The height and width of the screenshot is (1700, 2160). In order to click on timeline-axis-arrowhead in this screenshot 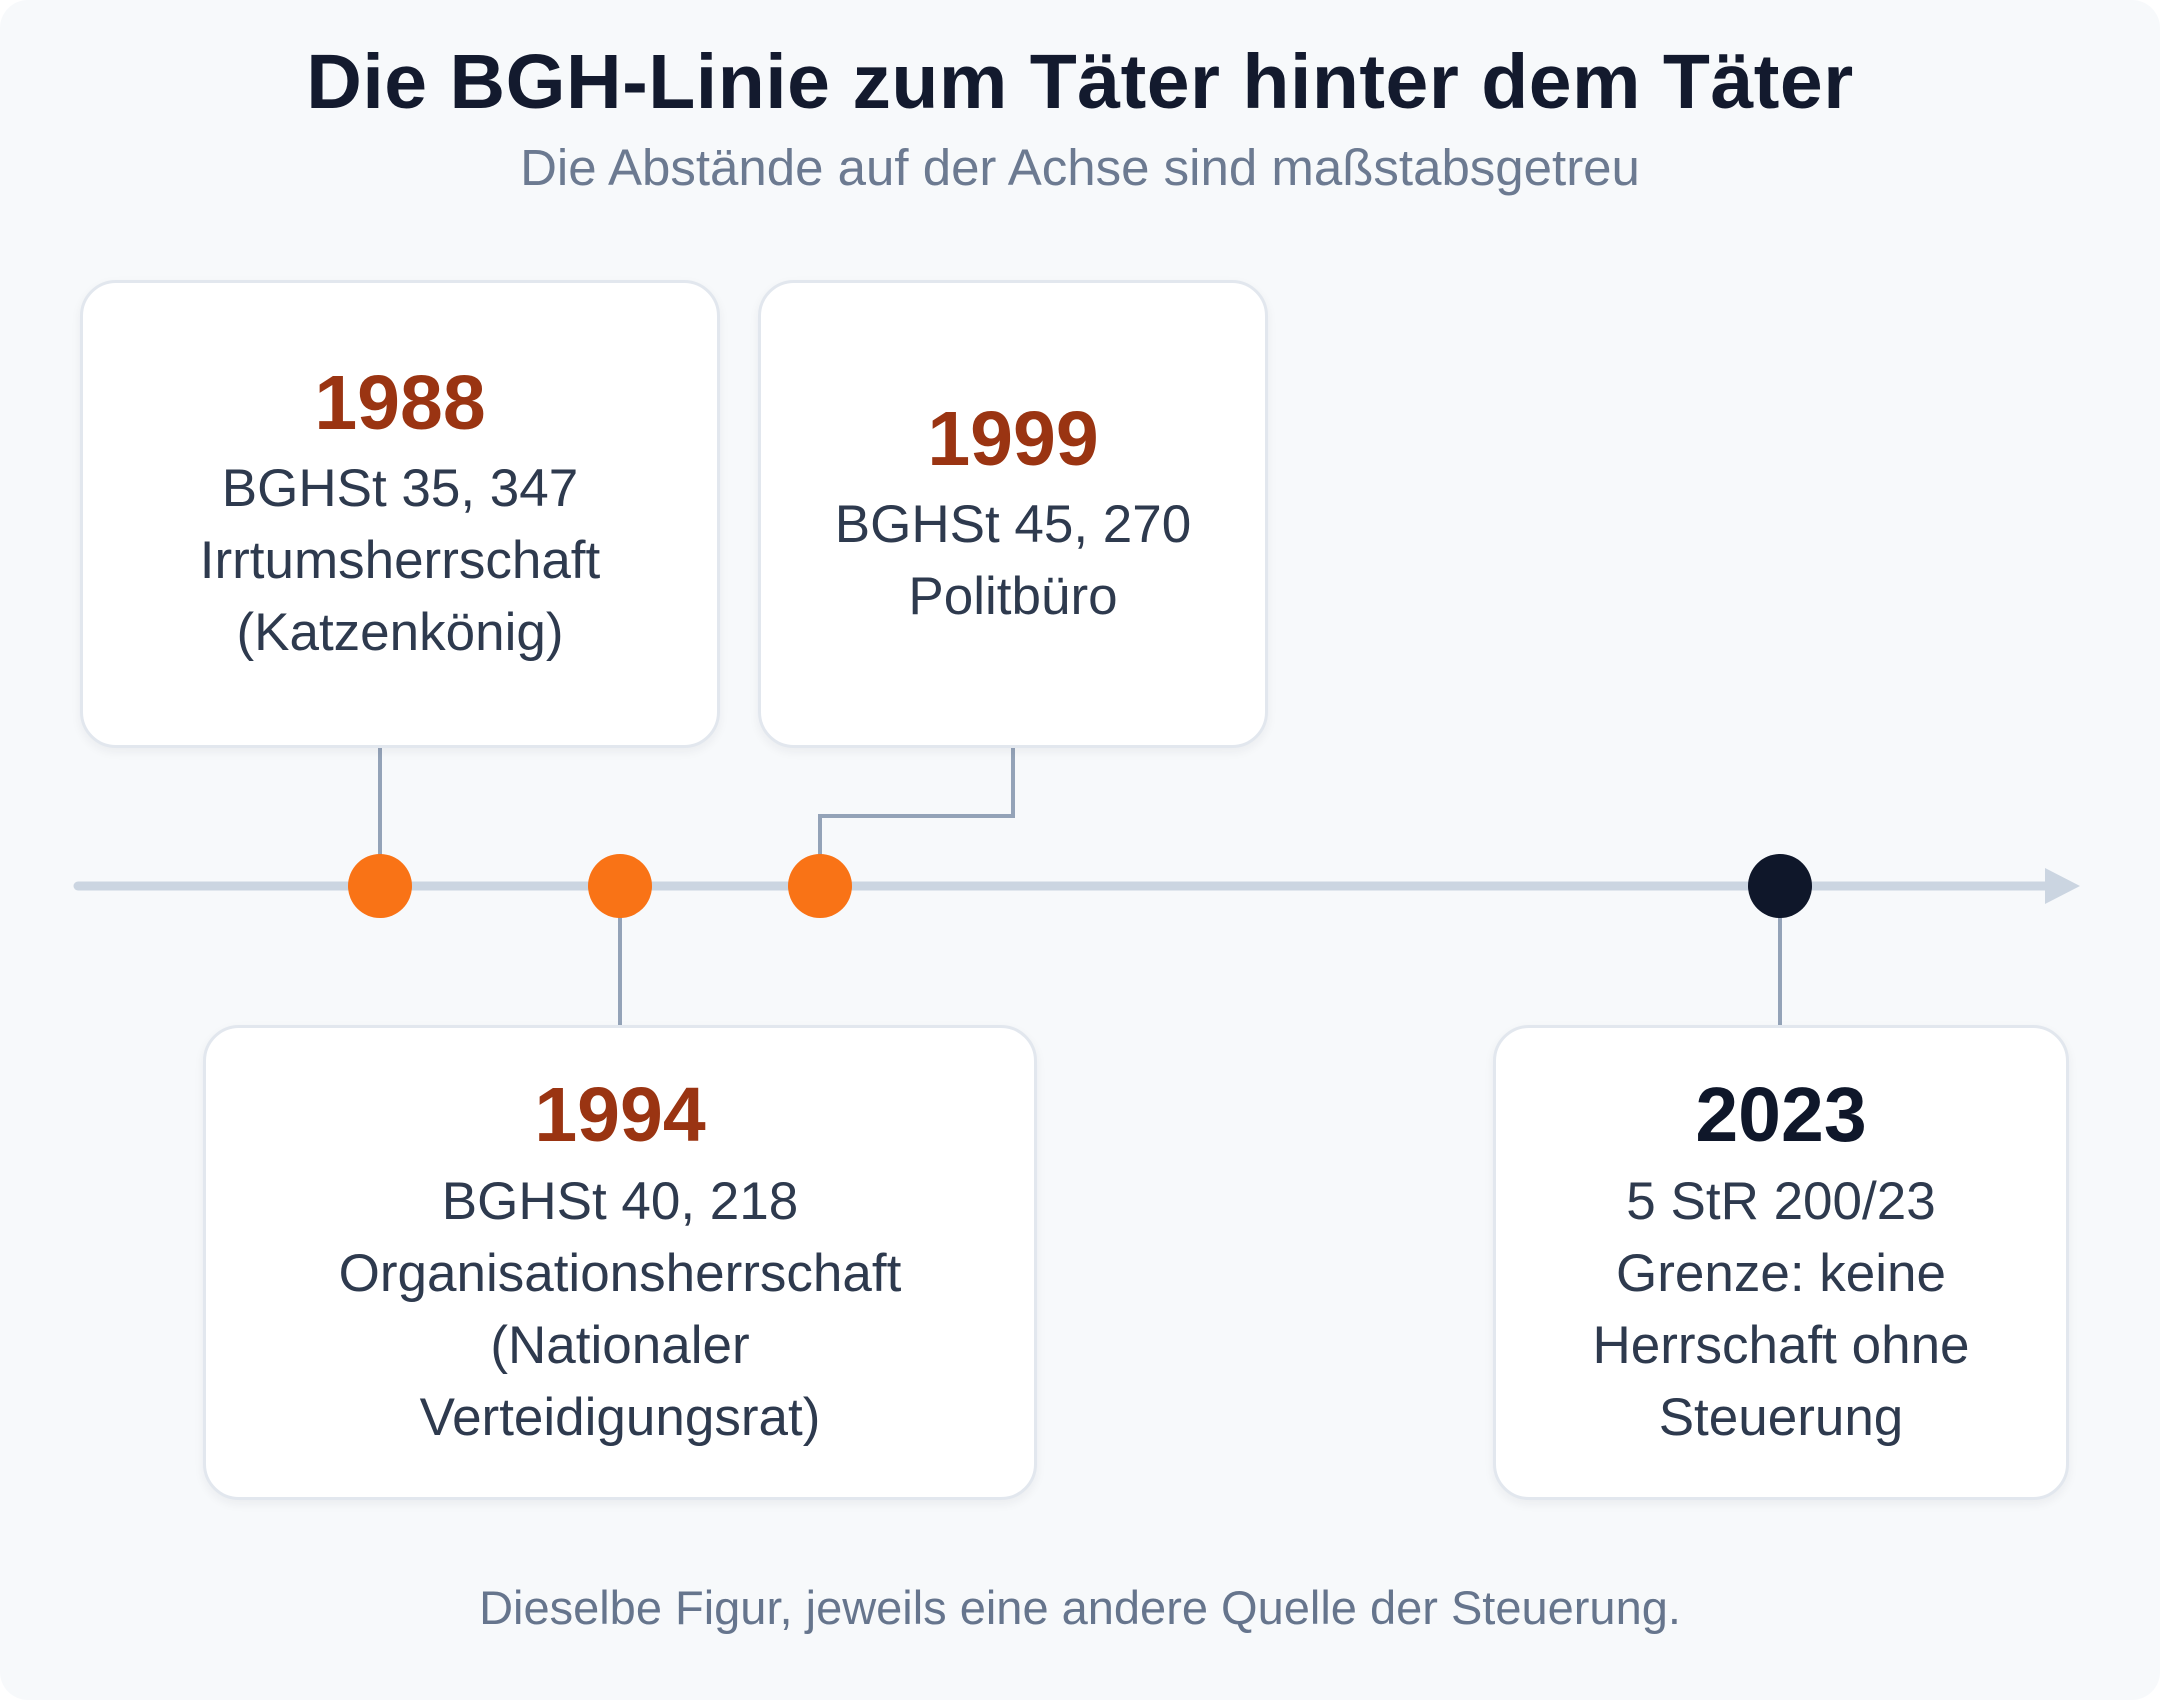, I will do `click(2062, 886)`.